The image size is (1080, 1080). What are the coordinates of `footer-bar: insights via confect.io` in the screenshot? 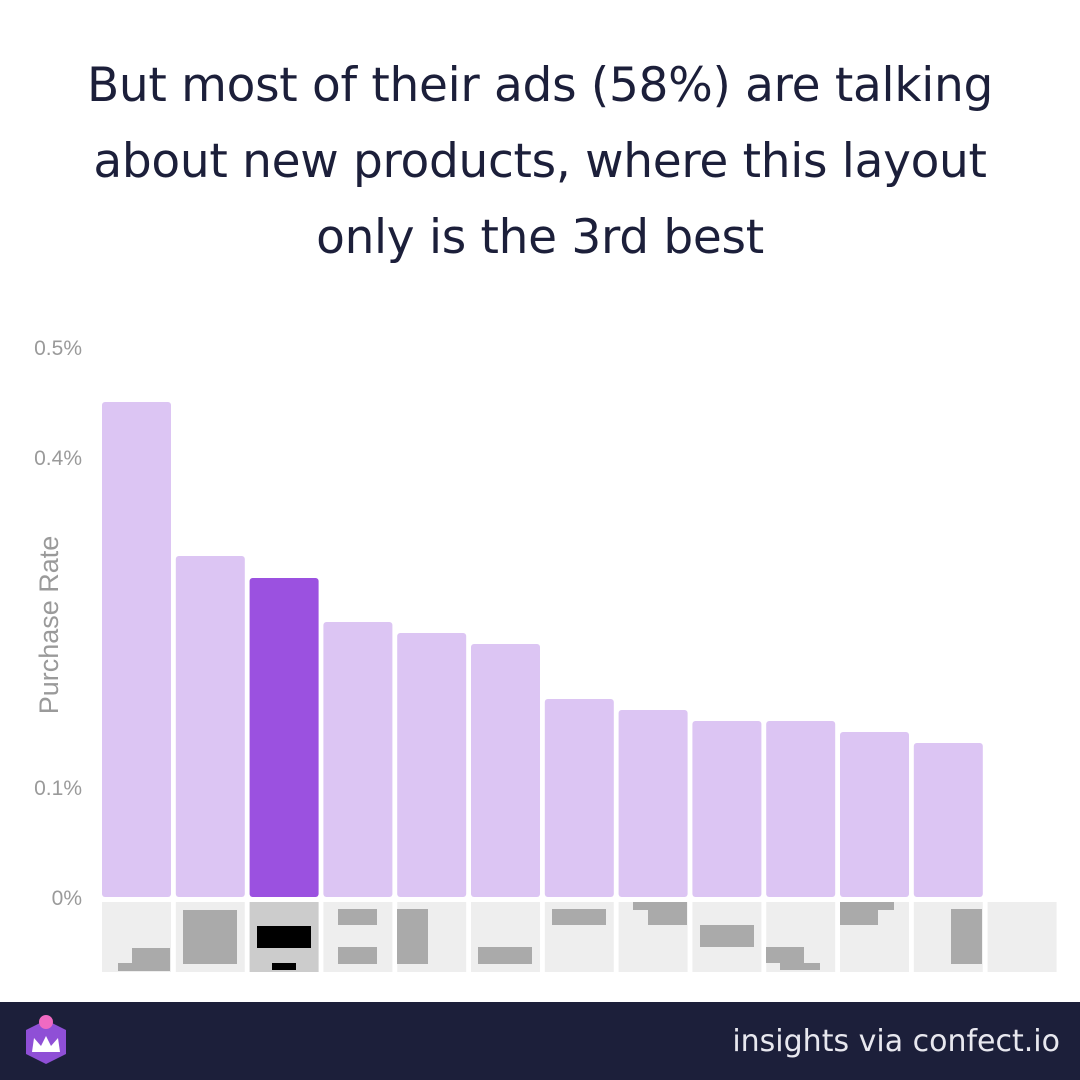 It's located at (540, 1041).